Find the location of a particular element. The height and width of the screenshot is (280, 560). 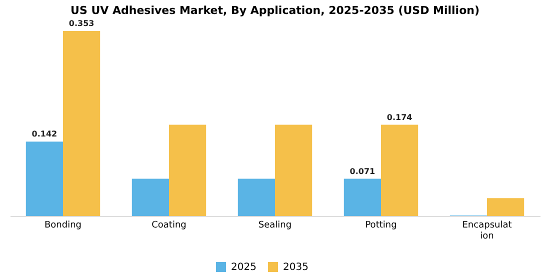

data-label: 0.142 is located at coordinates (45, 134).